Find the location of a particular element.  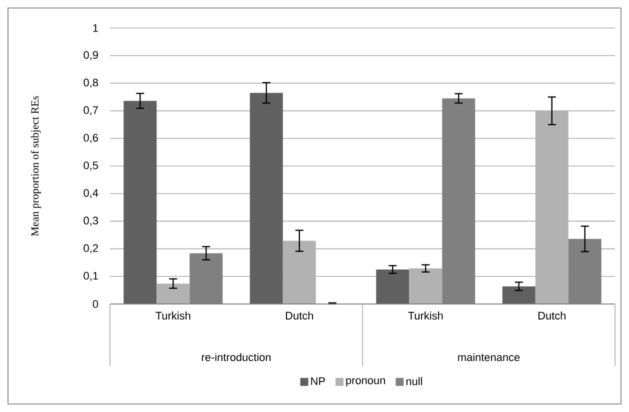

y-tick-label: 0,7 is located at coordinates (91, 111).